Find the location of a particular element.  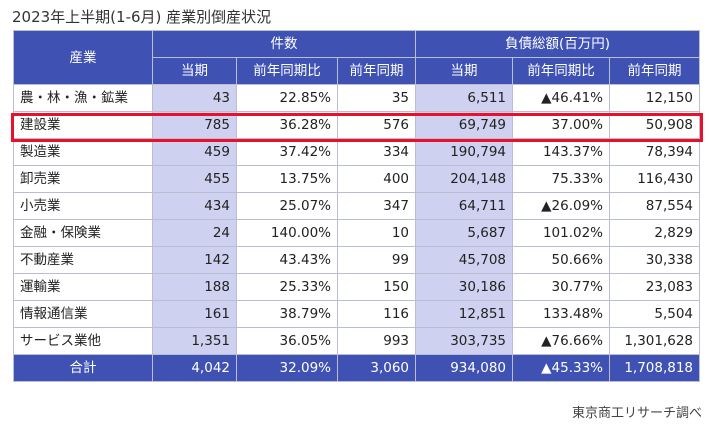

count-yoy-cell: 36.05% is located at coordinates (287, 341).